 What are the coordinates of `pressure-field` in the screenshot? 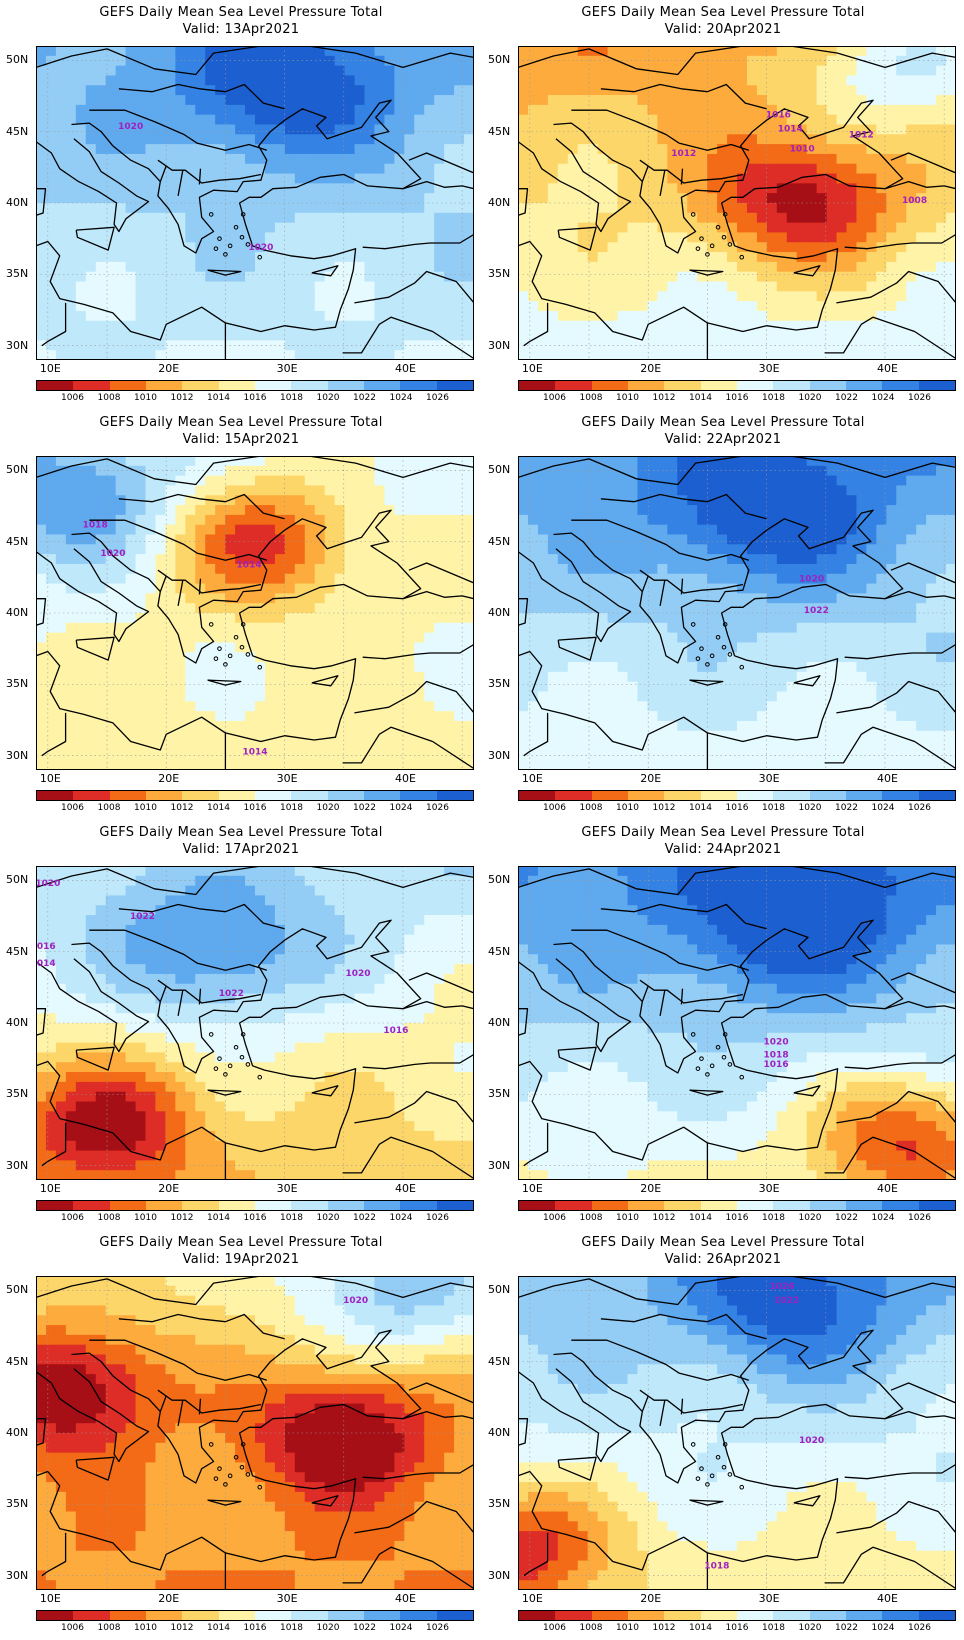 It's located at (255, 1433).